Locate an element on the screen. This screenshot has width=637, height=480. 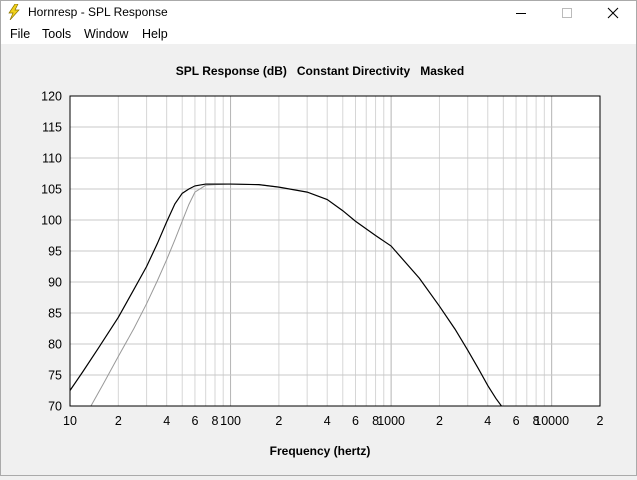
x-tick-label: 10 is located at coordinates (70, 421).